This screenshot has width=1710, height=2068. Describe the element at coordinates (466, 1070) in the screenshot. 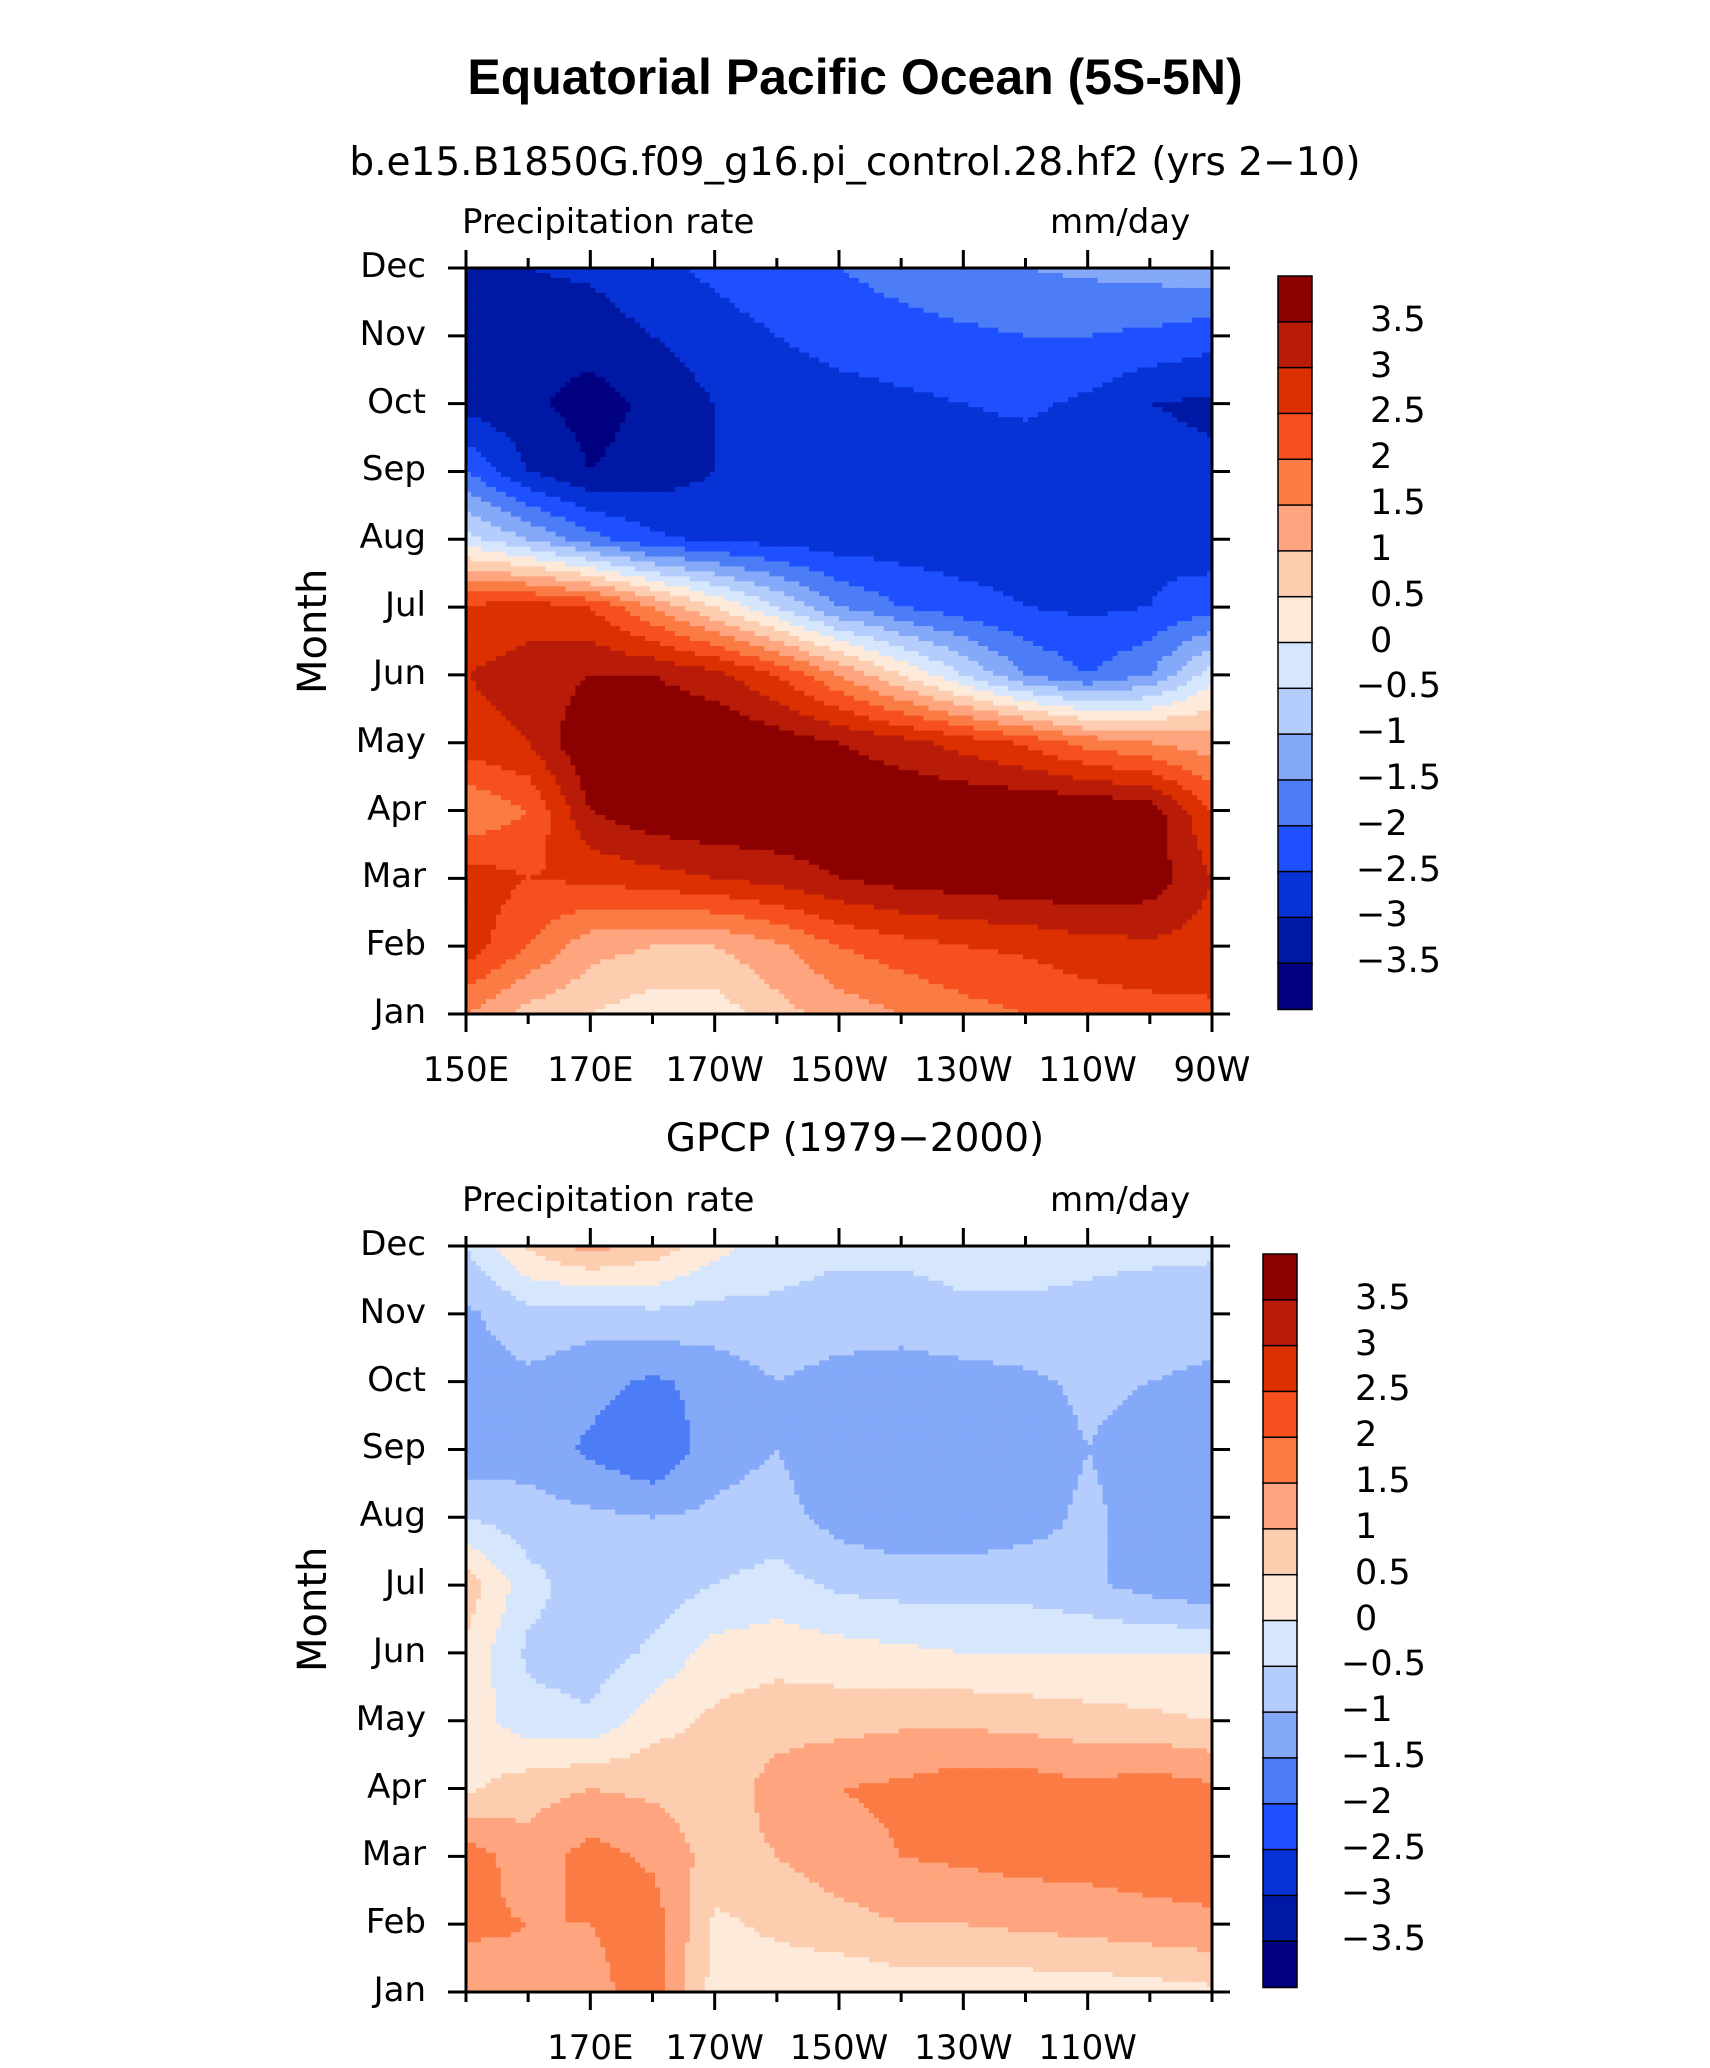

I see `x-tick-label: 150E` at that location.